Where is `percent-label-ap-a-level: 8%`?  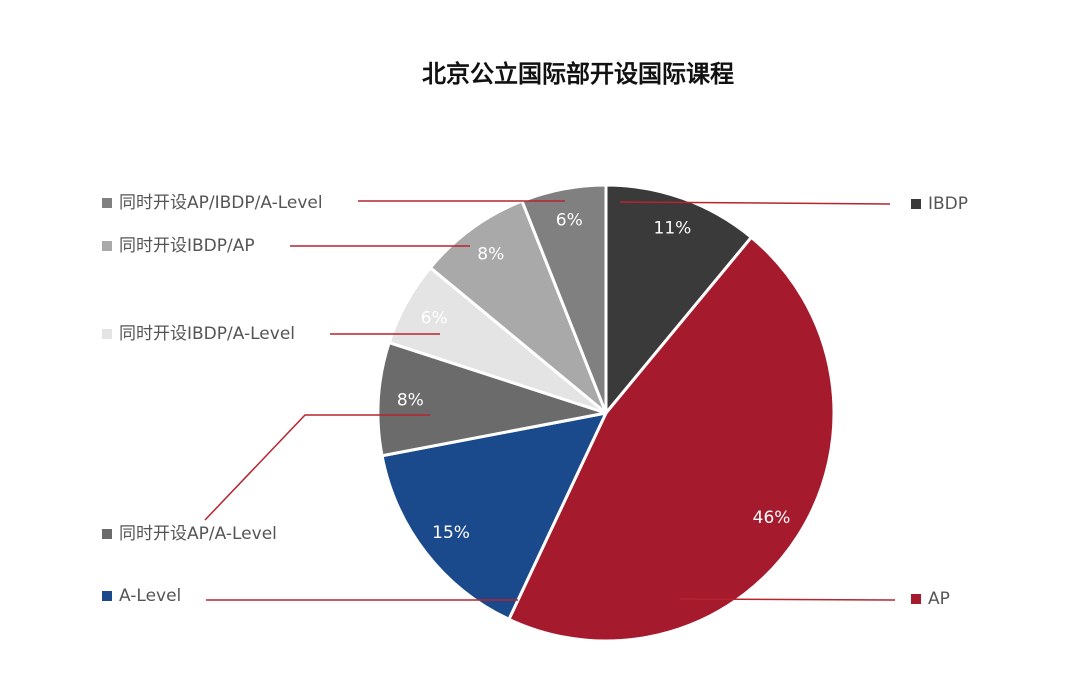
percent-label-ap-a-level: 8% is located at coordinates (410, 401).